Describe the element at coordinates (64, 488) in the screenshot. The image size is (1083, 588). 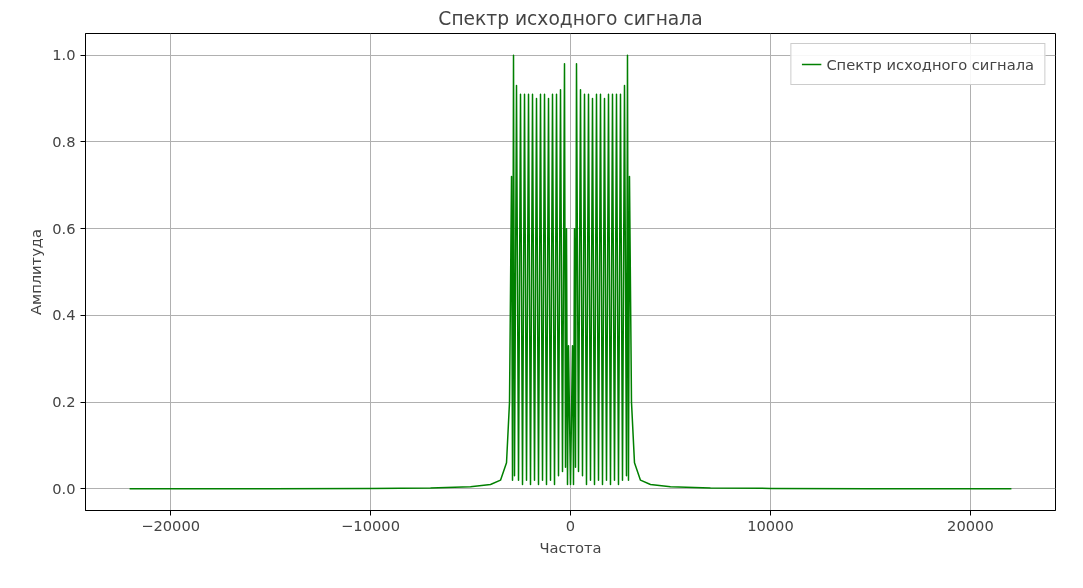
I see `y-tick-label: 0.0` at that location.